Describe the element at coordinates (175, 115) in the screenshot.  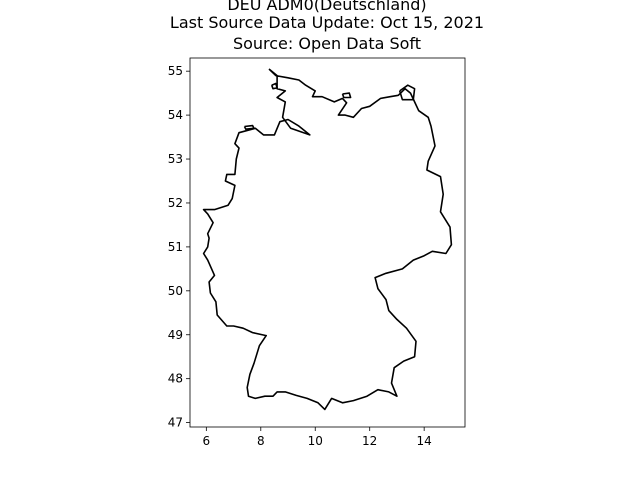
I see `y-tick-label-54: 54` at that location.